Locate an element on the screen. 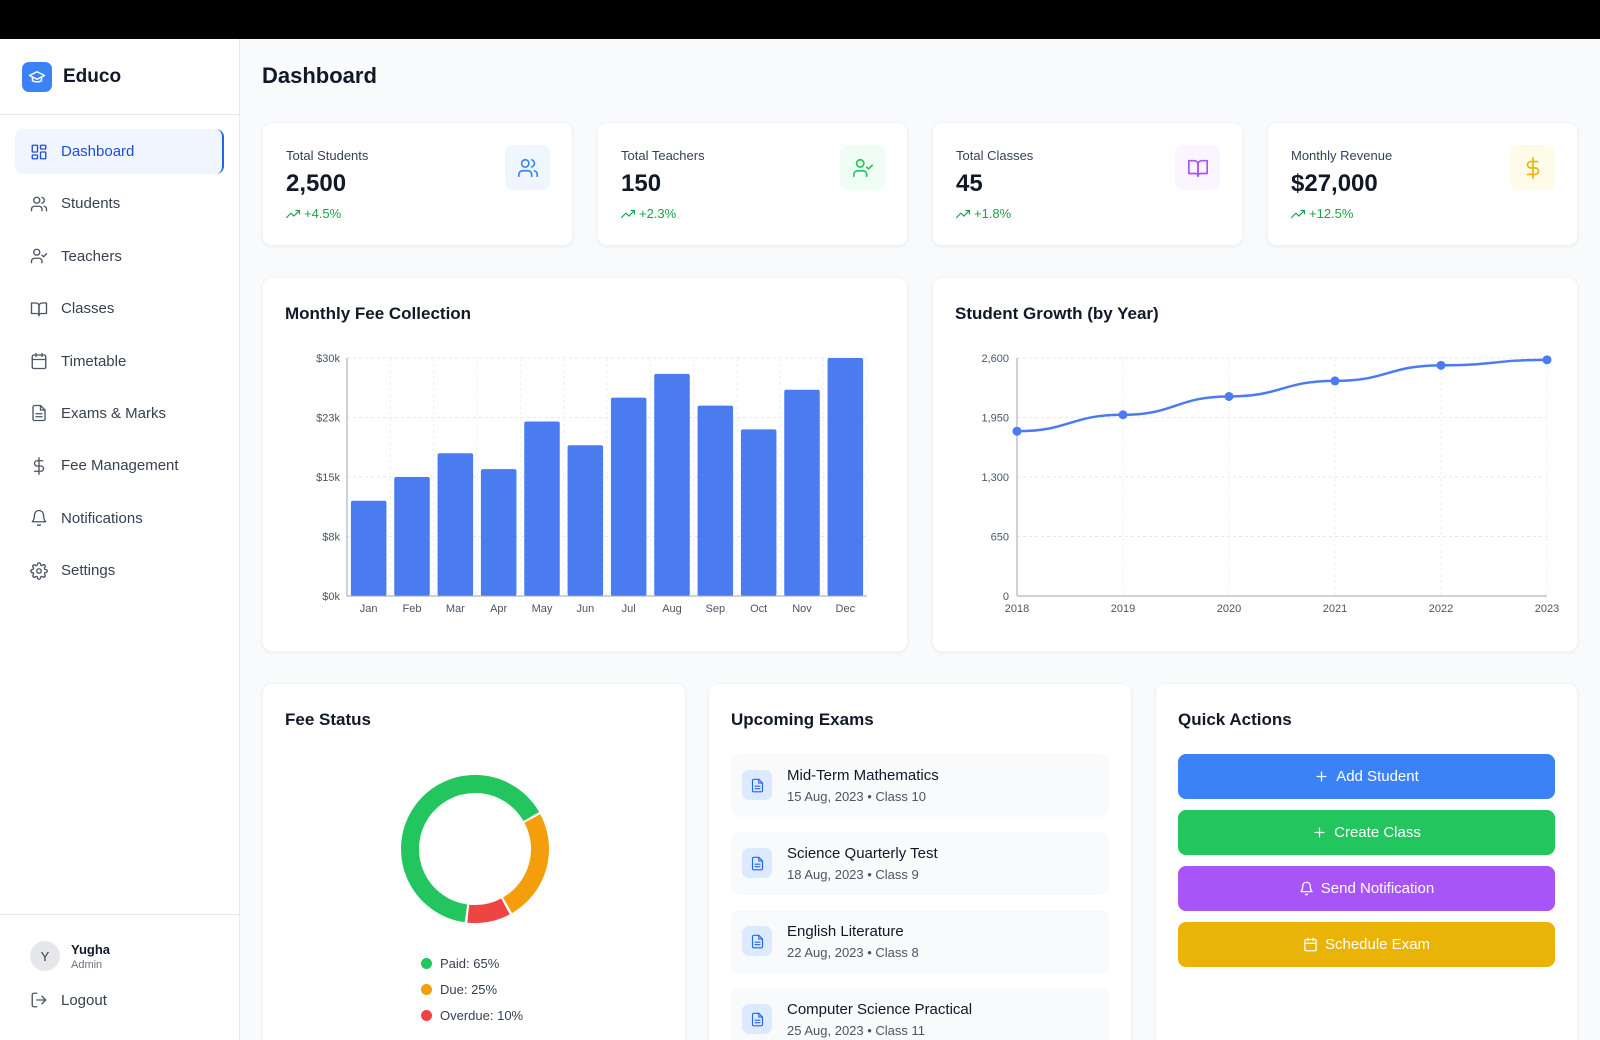 The height and width of the screenshot is (1040, 1600). schedule-exam-button: Schedule Exam is located at coordinates (1366, 944).